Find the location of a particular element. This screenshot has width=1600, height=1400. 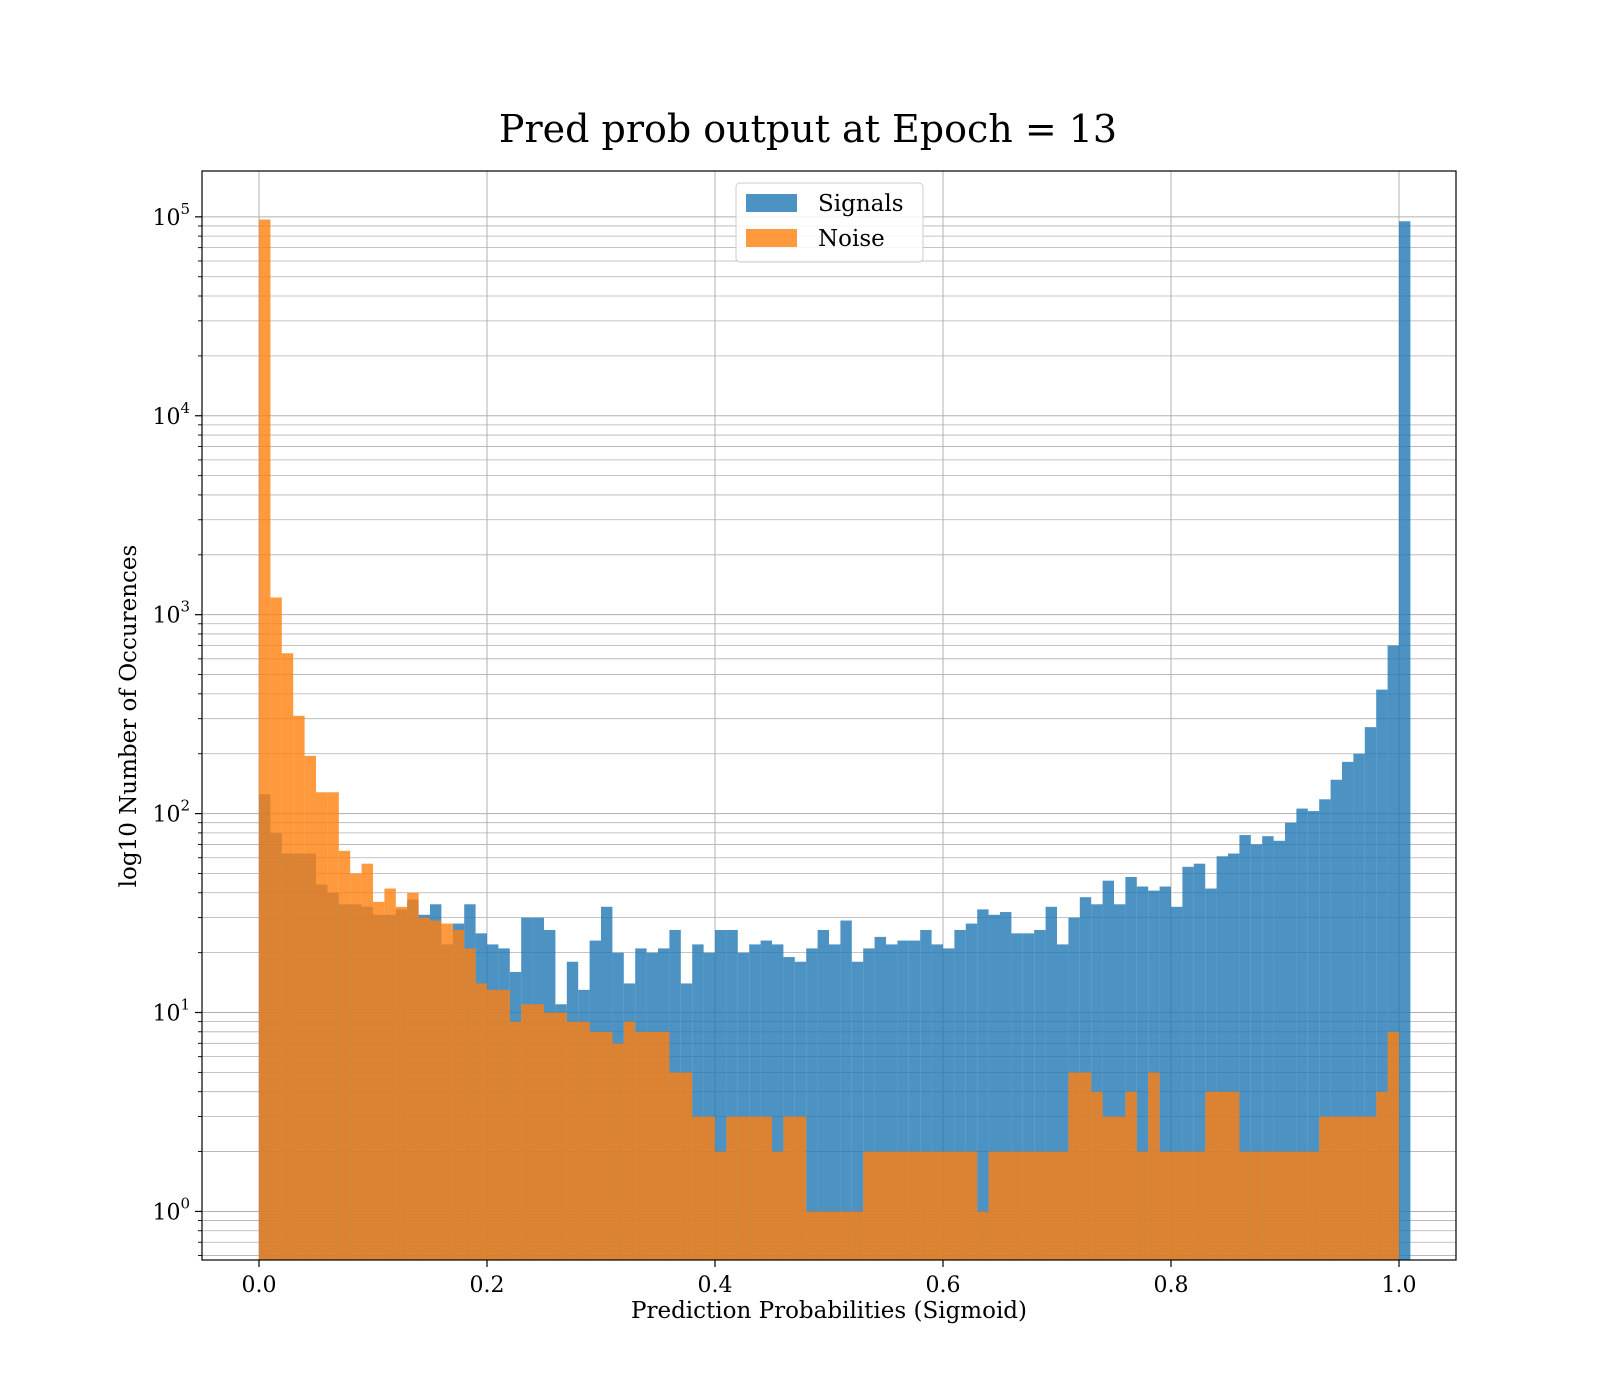

legend-label-noise: Noise is located at coordinates (851, 239).